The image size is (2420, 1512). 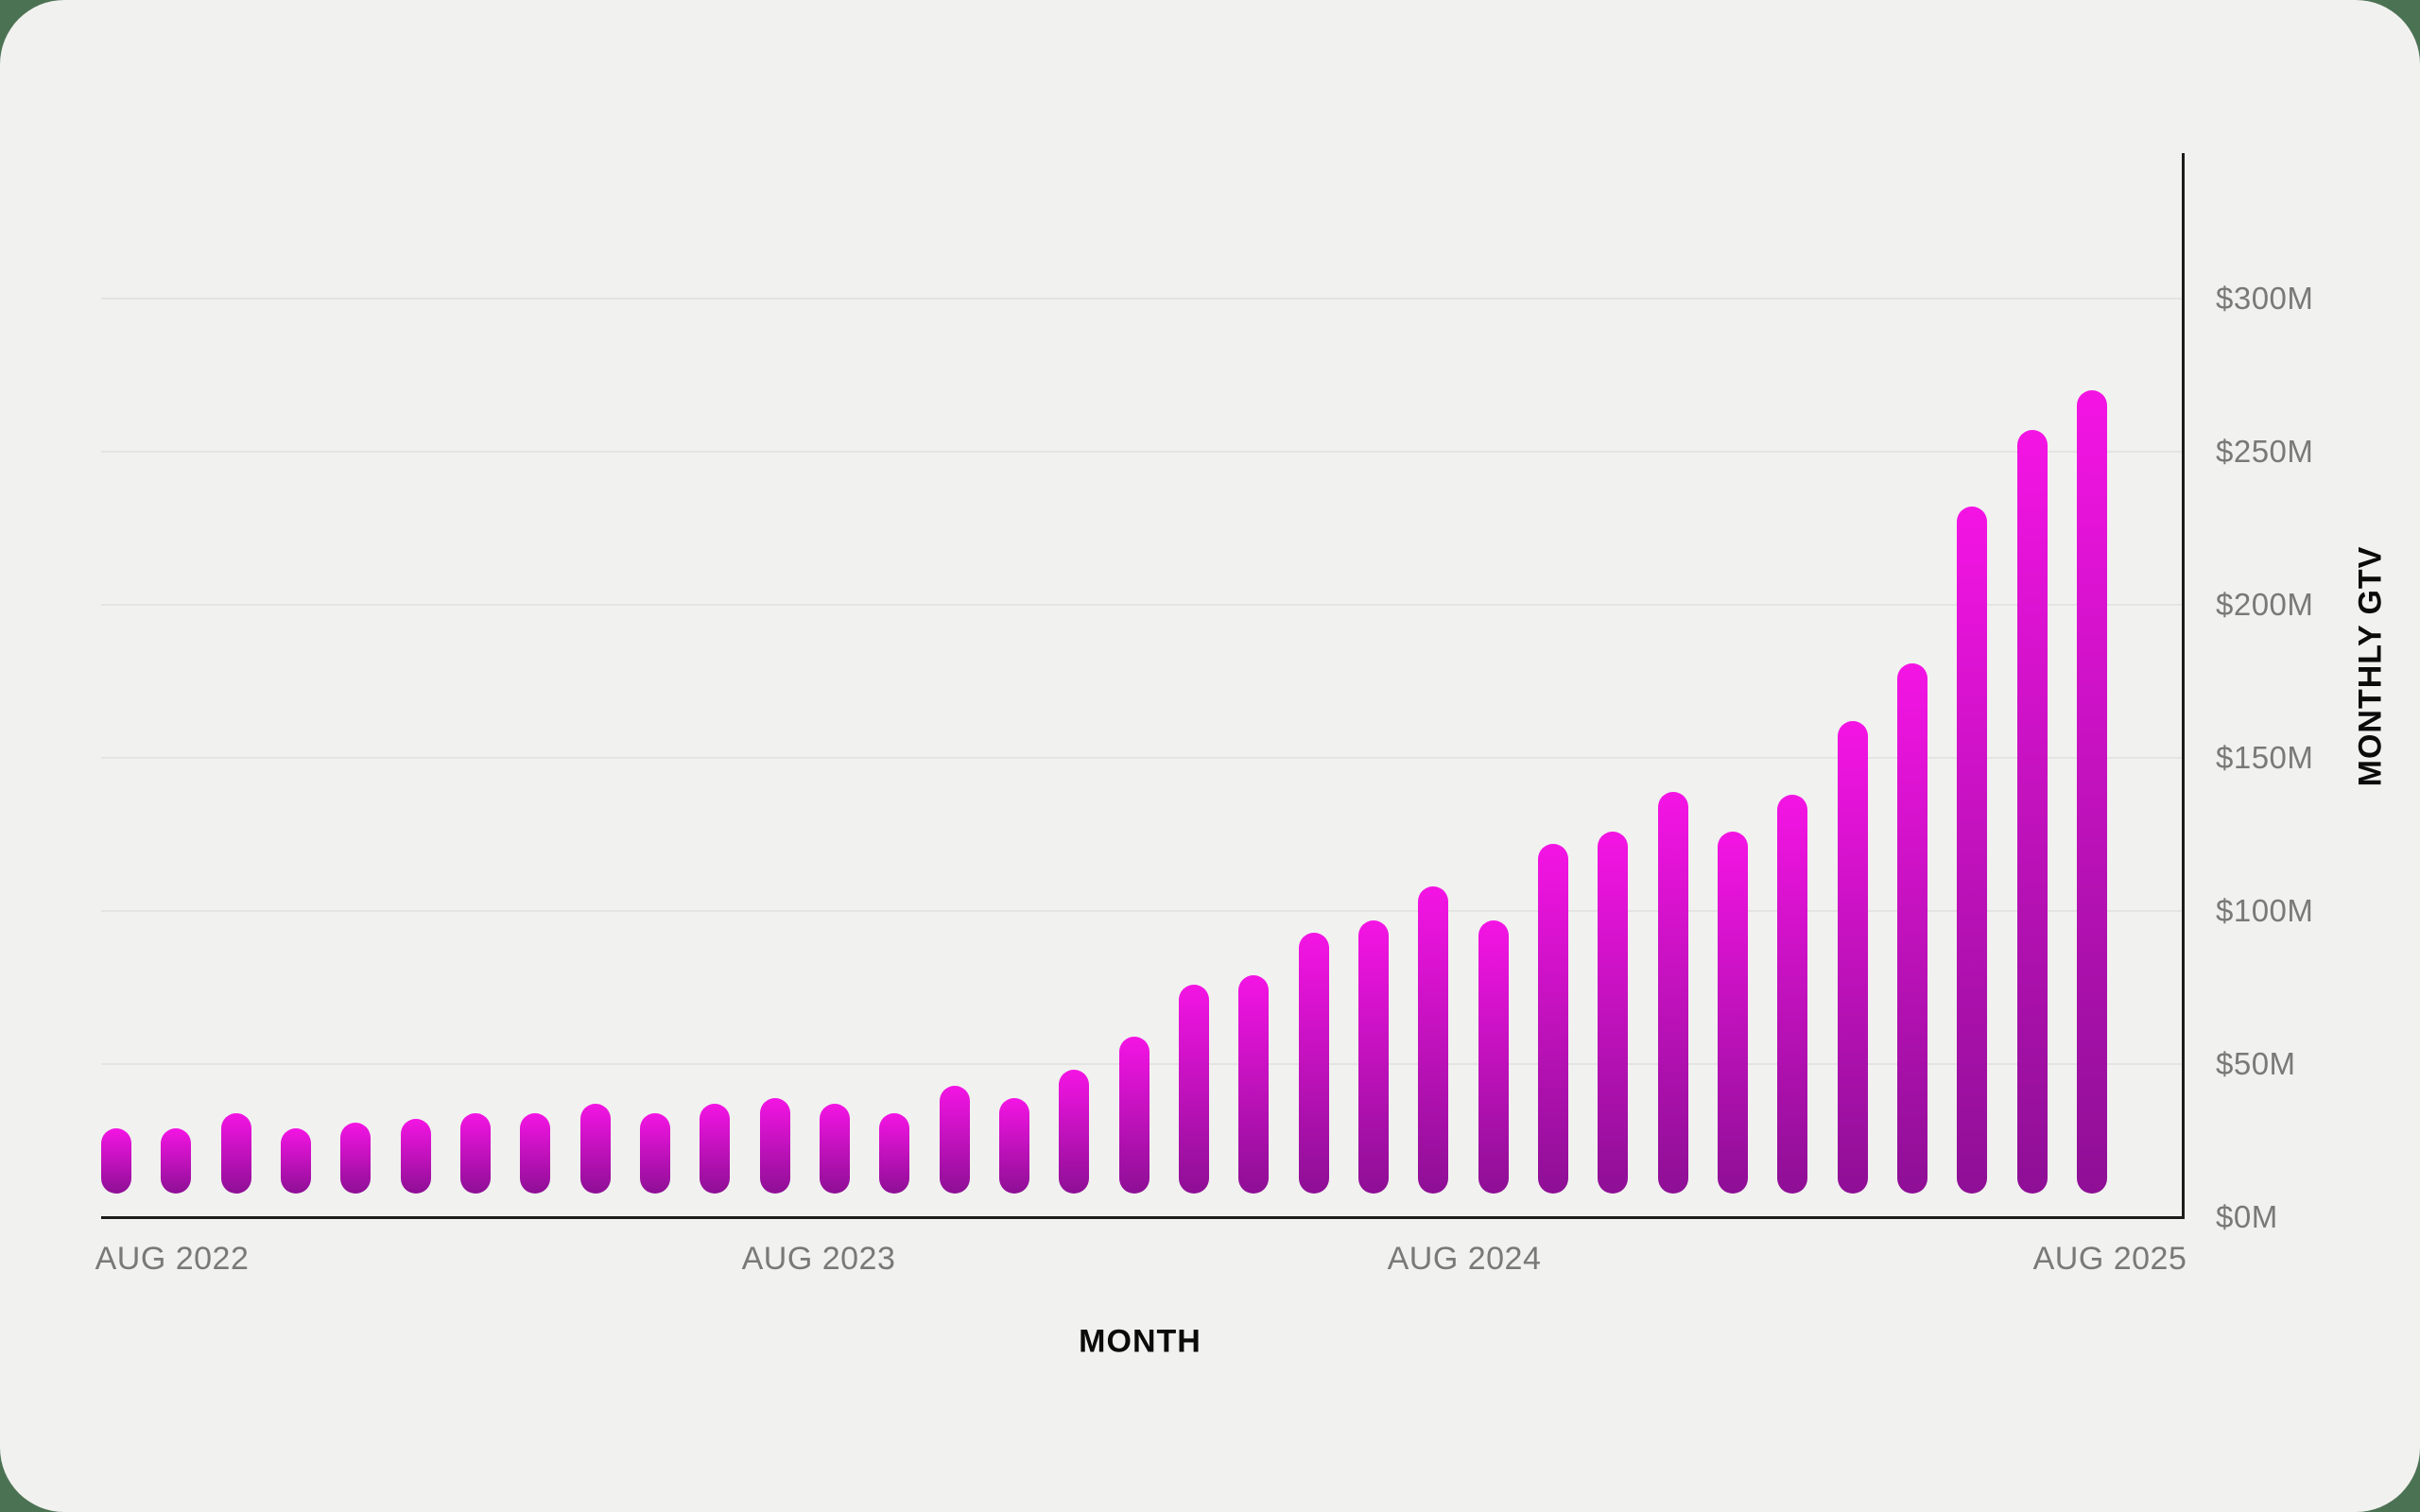 What do you see at coordinates (1143, 1217) in the screenshot?
I see `x-axis-line` at bounding box center [1143, 1217].